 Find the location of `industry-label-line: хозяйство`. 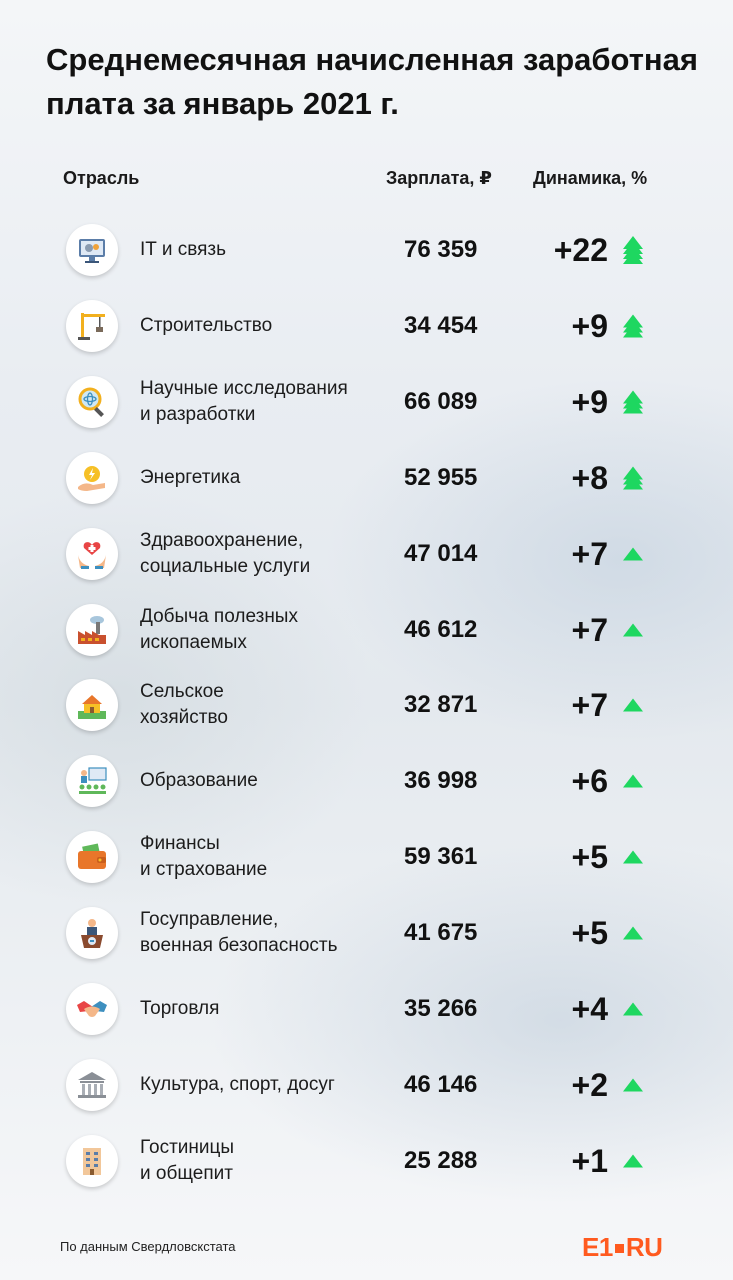

industry-label-line: хозяйство is located at coordinates (184, 718).